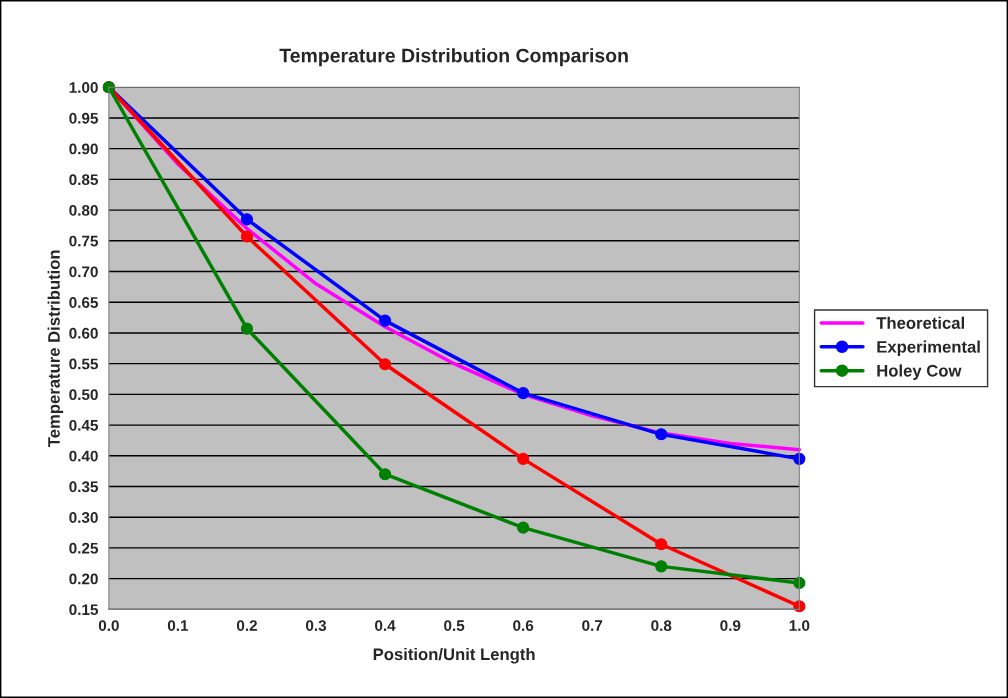 Image resolution: width=1008 pixels, height=698 pixels. What do you see at coordinates (919, 372) in the screenshot?
I see `legend-label: Holey Cow` at bounding box center [919, 372].